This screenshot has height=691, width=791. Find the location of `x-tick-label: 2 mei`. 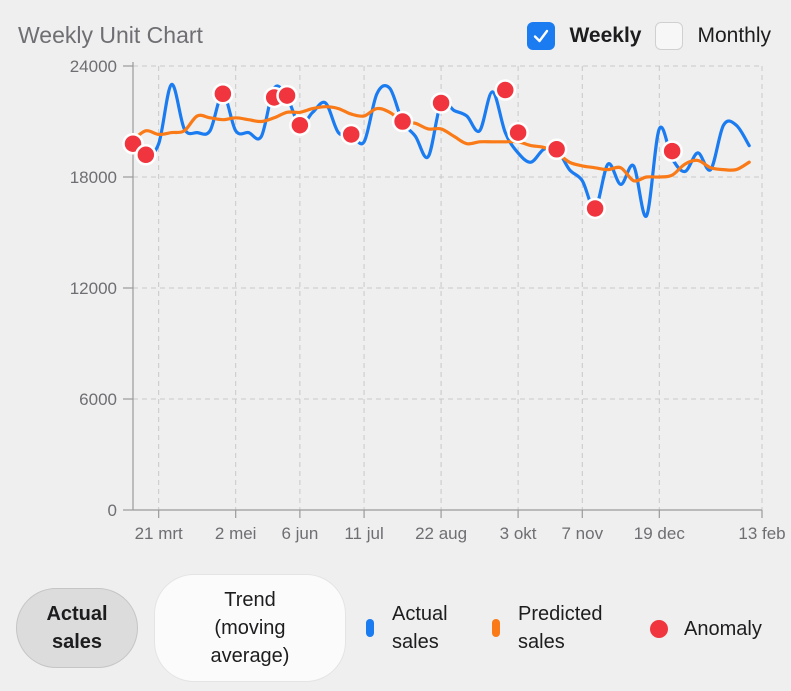

x-tick-label: 2 mei is located at coordinates (236, 533).